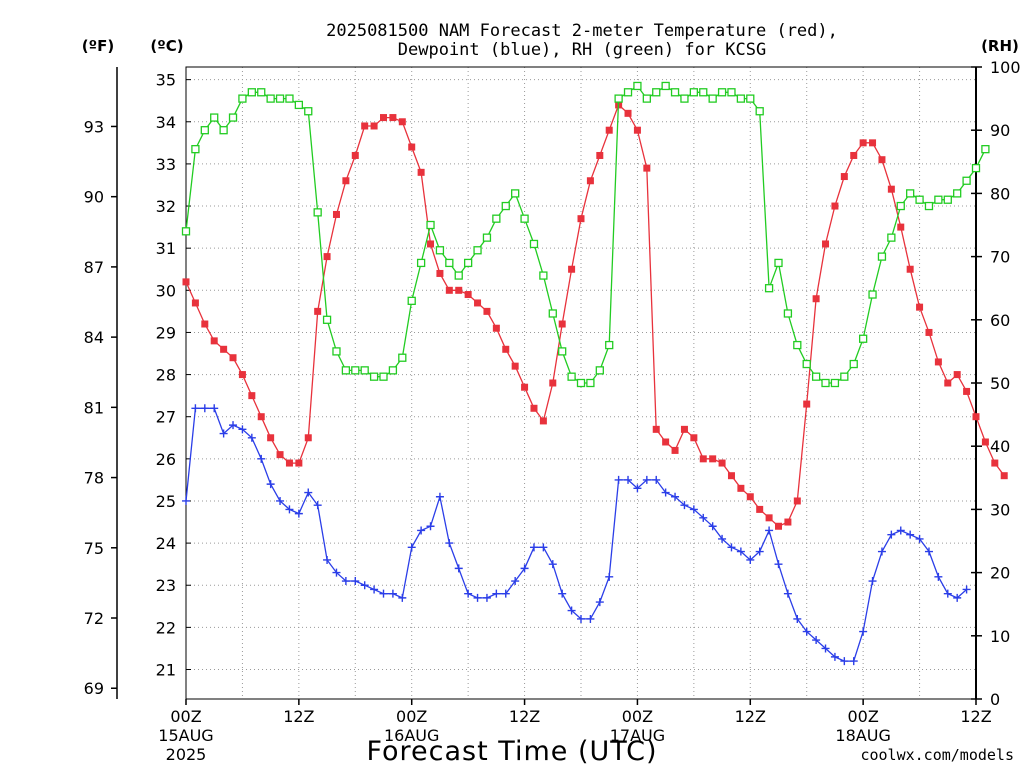 The height and width of the screenshot is (768, 1024). What do you see at coordinates (166, 501) in the screenshot?
I see `celsius-tick-label: 25` at bounding box center [166, 501].